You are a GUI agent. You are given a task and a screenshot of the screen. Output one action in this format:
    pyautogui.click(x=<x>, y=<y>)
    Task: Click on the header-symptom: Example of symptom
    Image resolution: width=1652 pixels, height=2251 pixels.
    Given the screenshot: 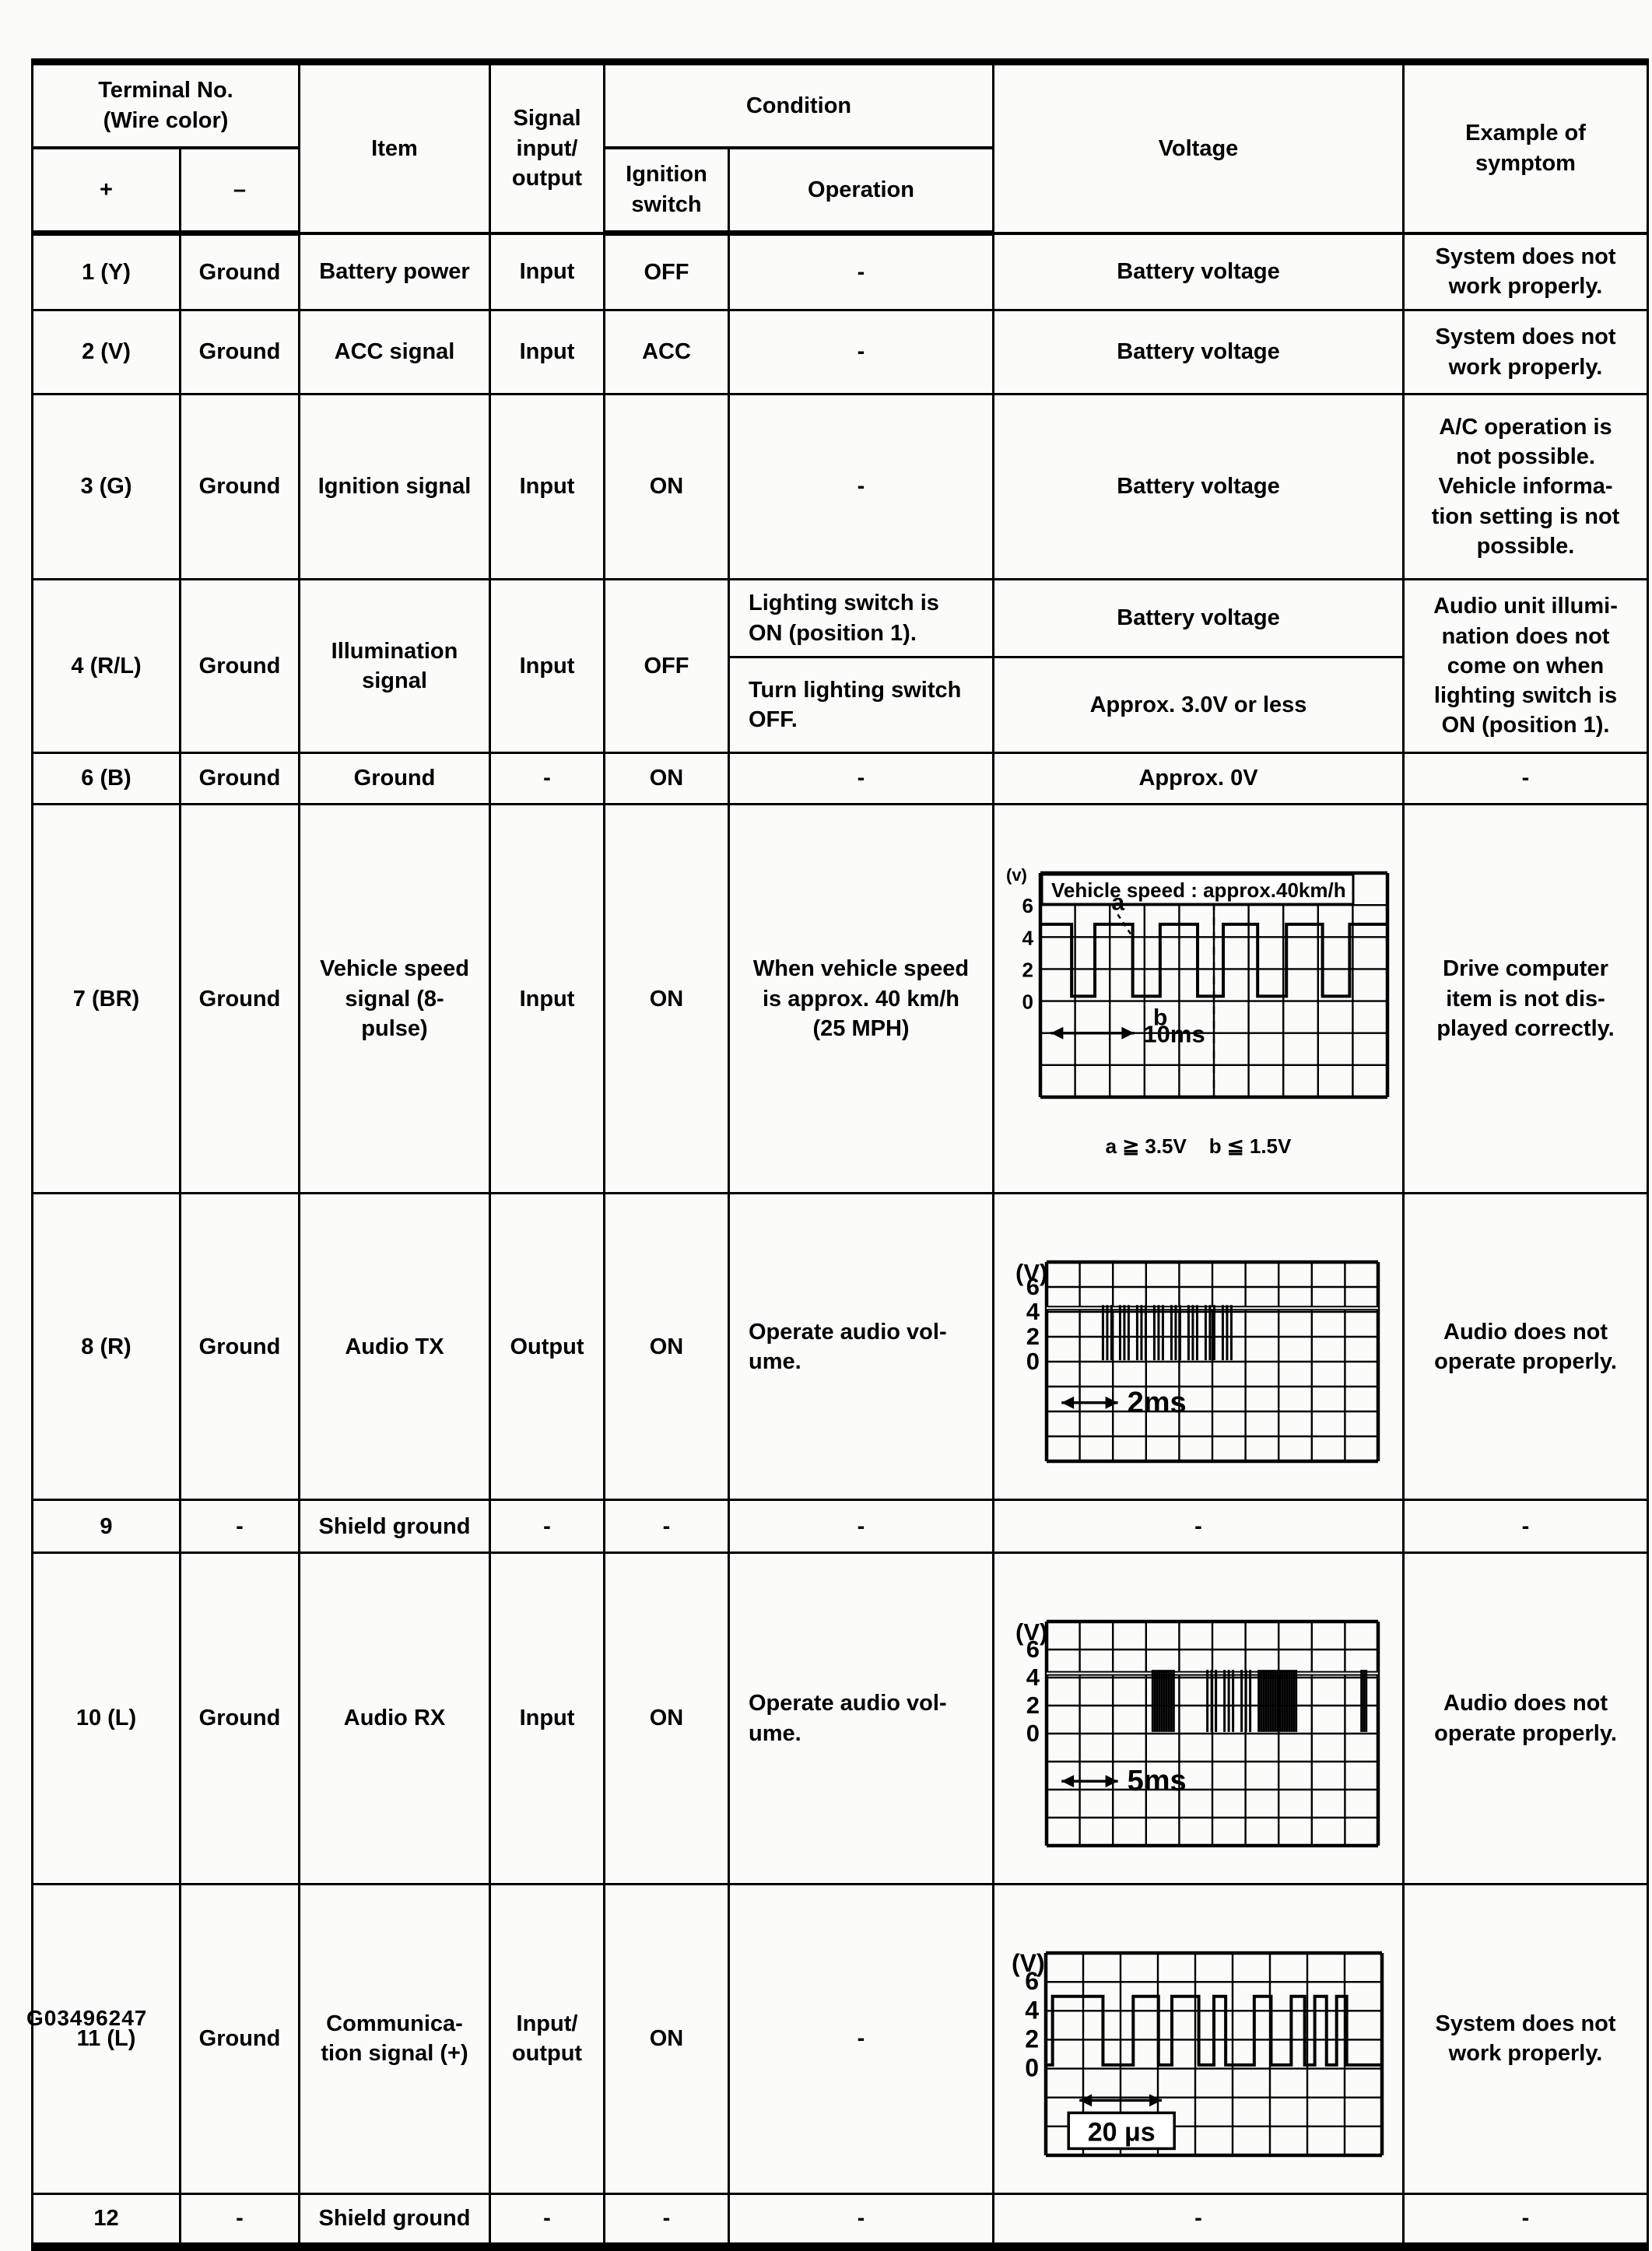 What is the action you would take?
    pyautogui.click(x=1526, y=148)
    